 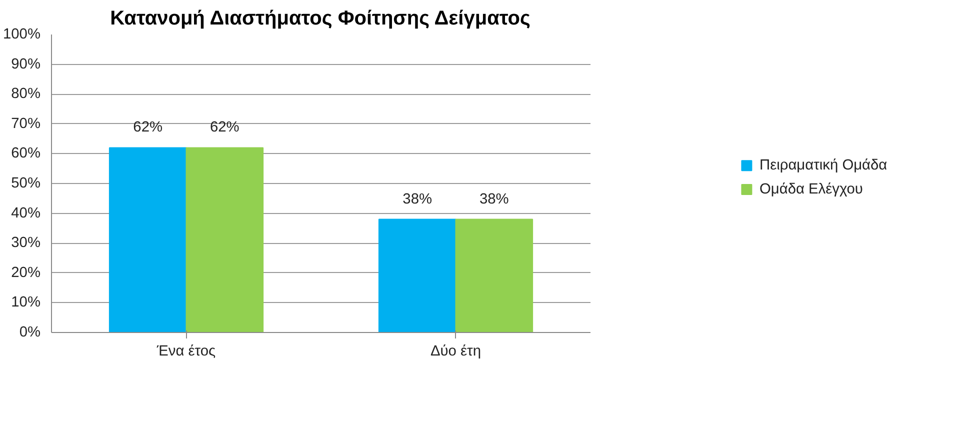 I want to click on x-tick-label: Δύο έτη, so click(x=456, y=352).